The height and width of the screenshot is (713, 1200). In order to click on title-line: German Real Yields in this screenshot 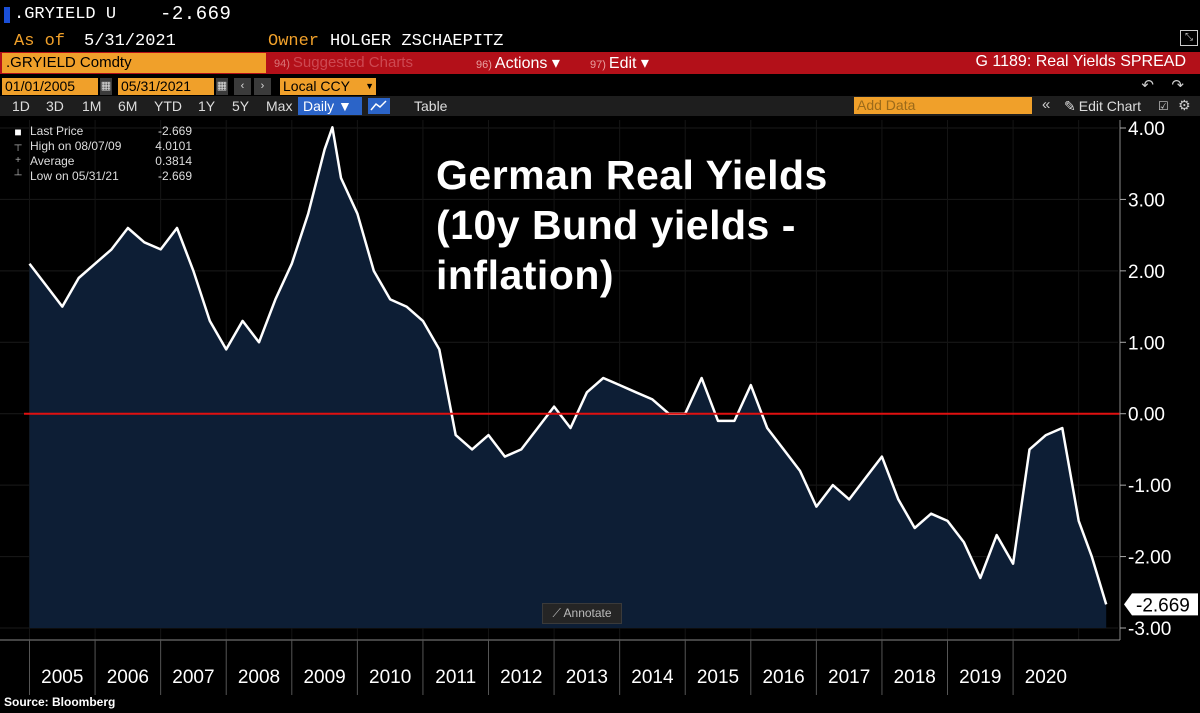, I will do `click(632, 175)`.